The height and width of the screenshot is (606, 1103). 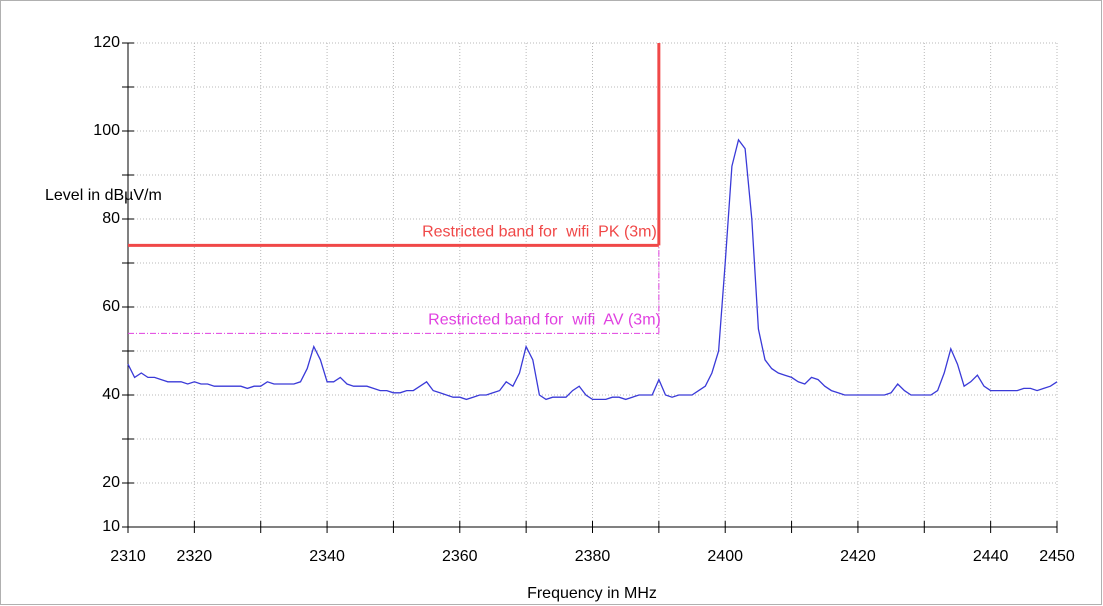 What do you see at coordinates (592, 593) in the screenshot?
I see `x-axis-label: Frequency in MHz` at bounding box center [592, 593].